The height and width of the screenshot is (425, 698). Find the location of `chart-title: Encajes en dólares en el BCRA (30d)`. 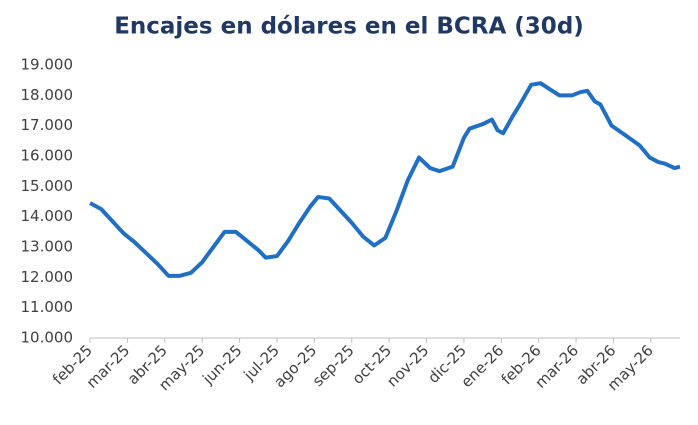

chart-title: Encajes en dólares en el BCRA (30d) is located at coordinates (349, 27).